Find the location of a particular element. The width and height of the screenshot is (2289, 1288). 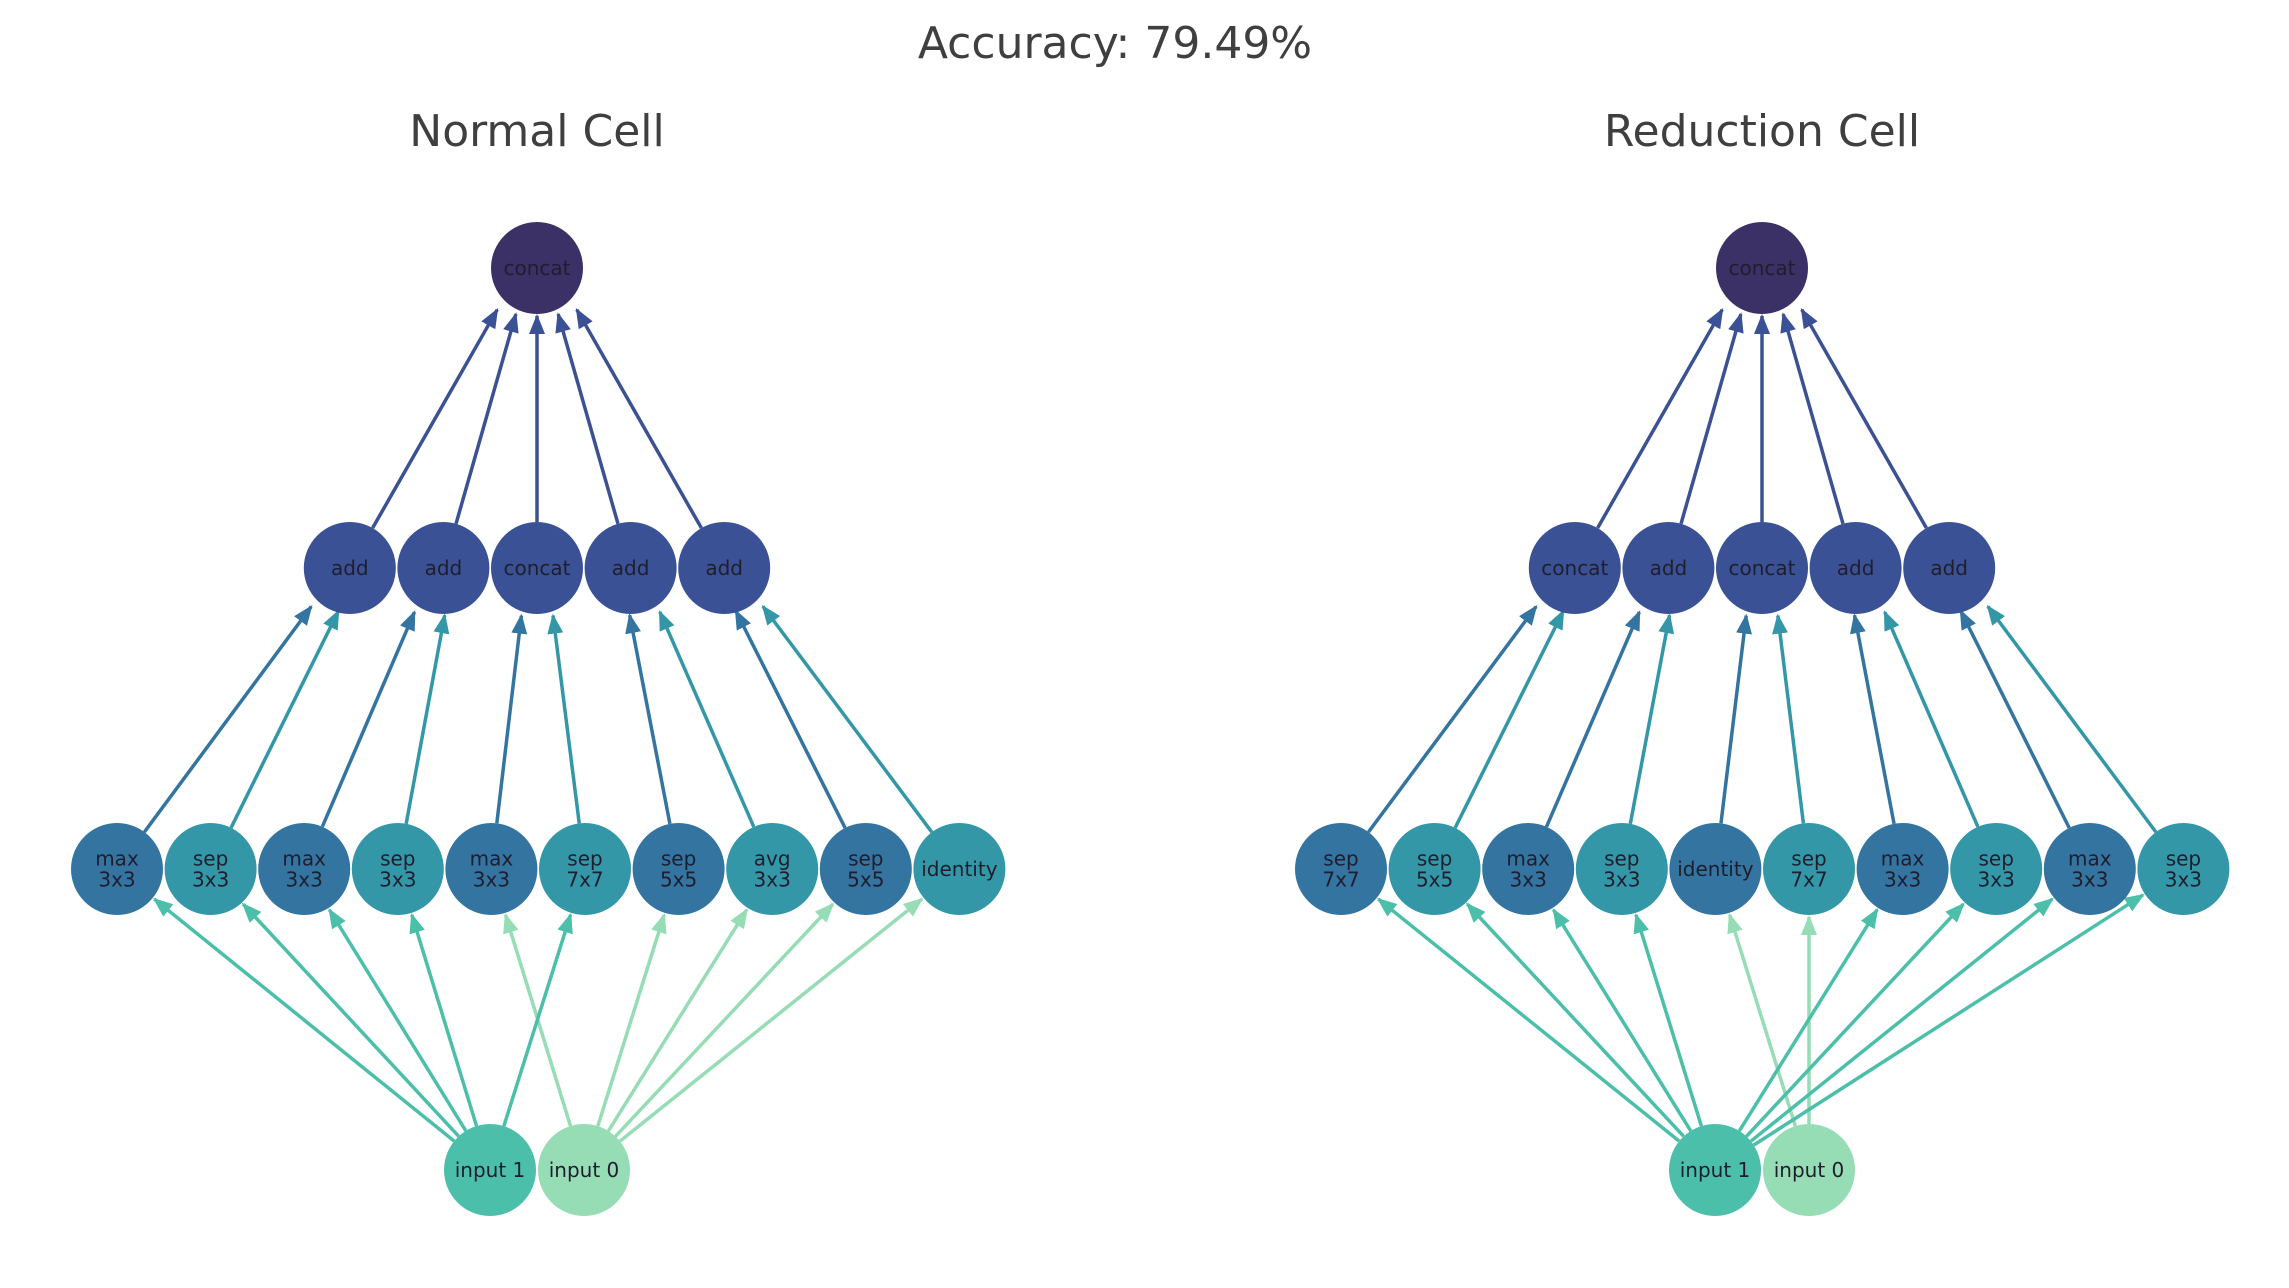

normal-node-output: concat is located at coordinates (537, 268).